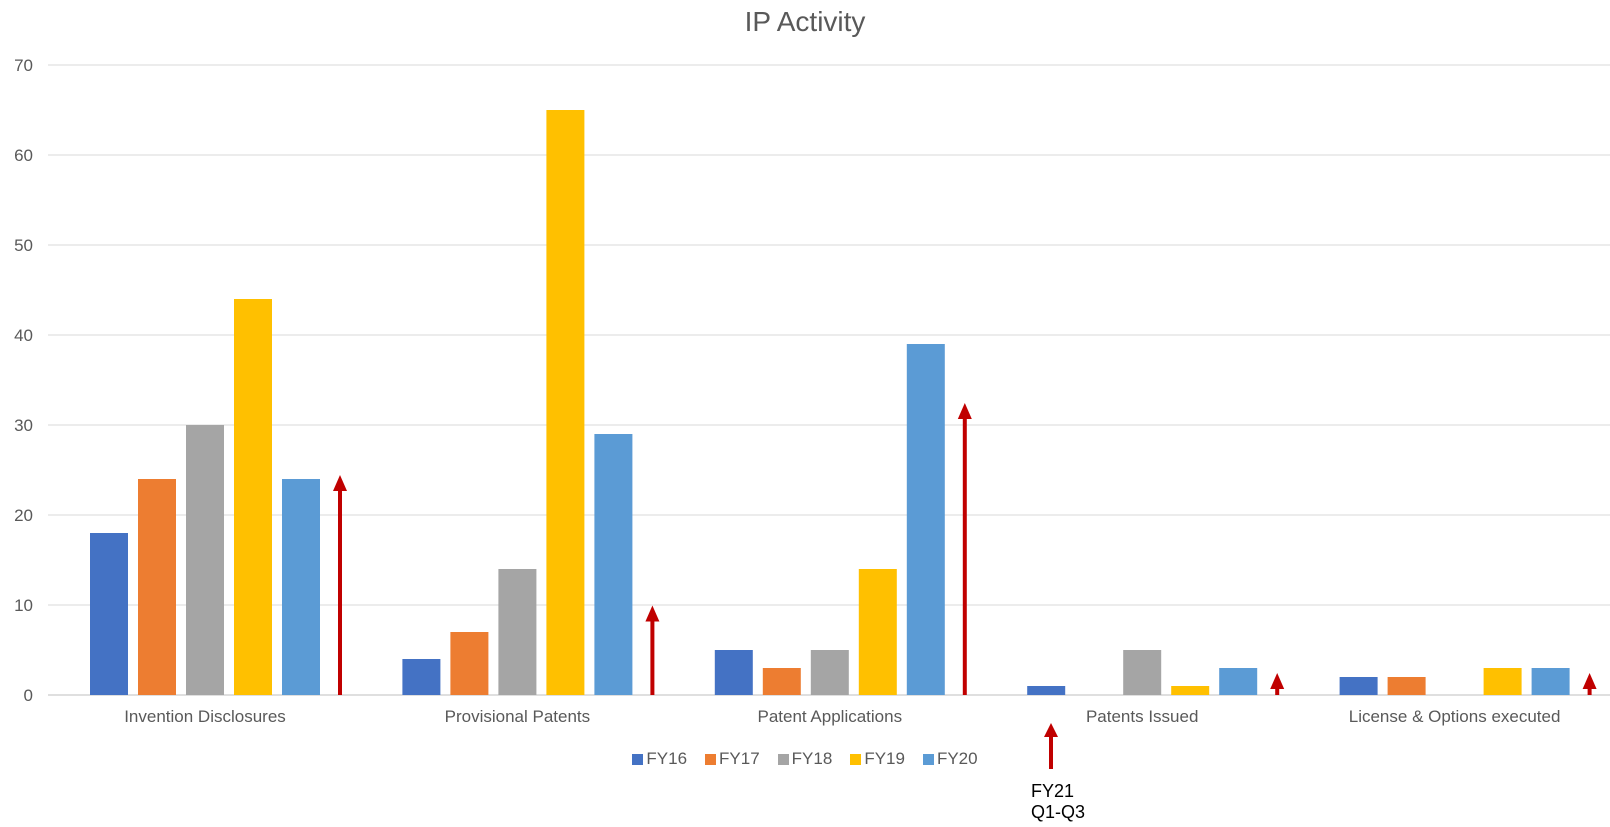  What do you see at coordinates (23, 605) in the screenshot?
I see `y-tick-label: 10` at bounding box center [23, 605].